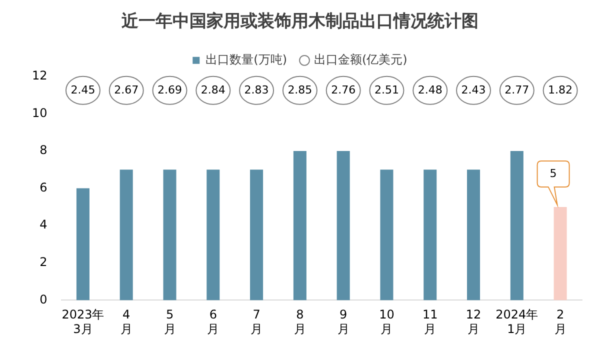  Describe the element at coordinates (300, 89) in the screenshot. I see `annotation: 2.85` at that location.